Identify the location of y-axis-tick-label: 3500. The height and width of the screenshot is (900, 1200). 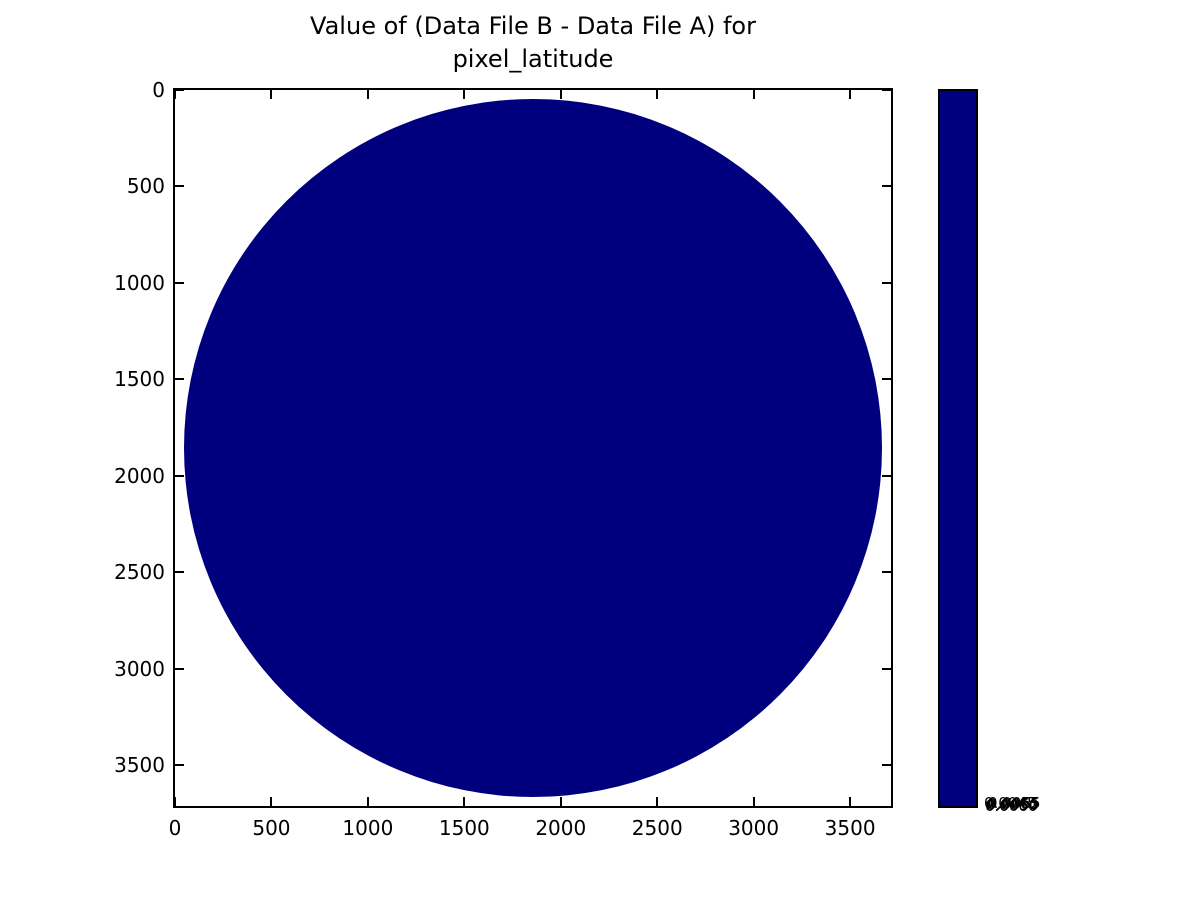
(139, 765).